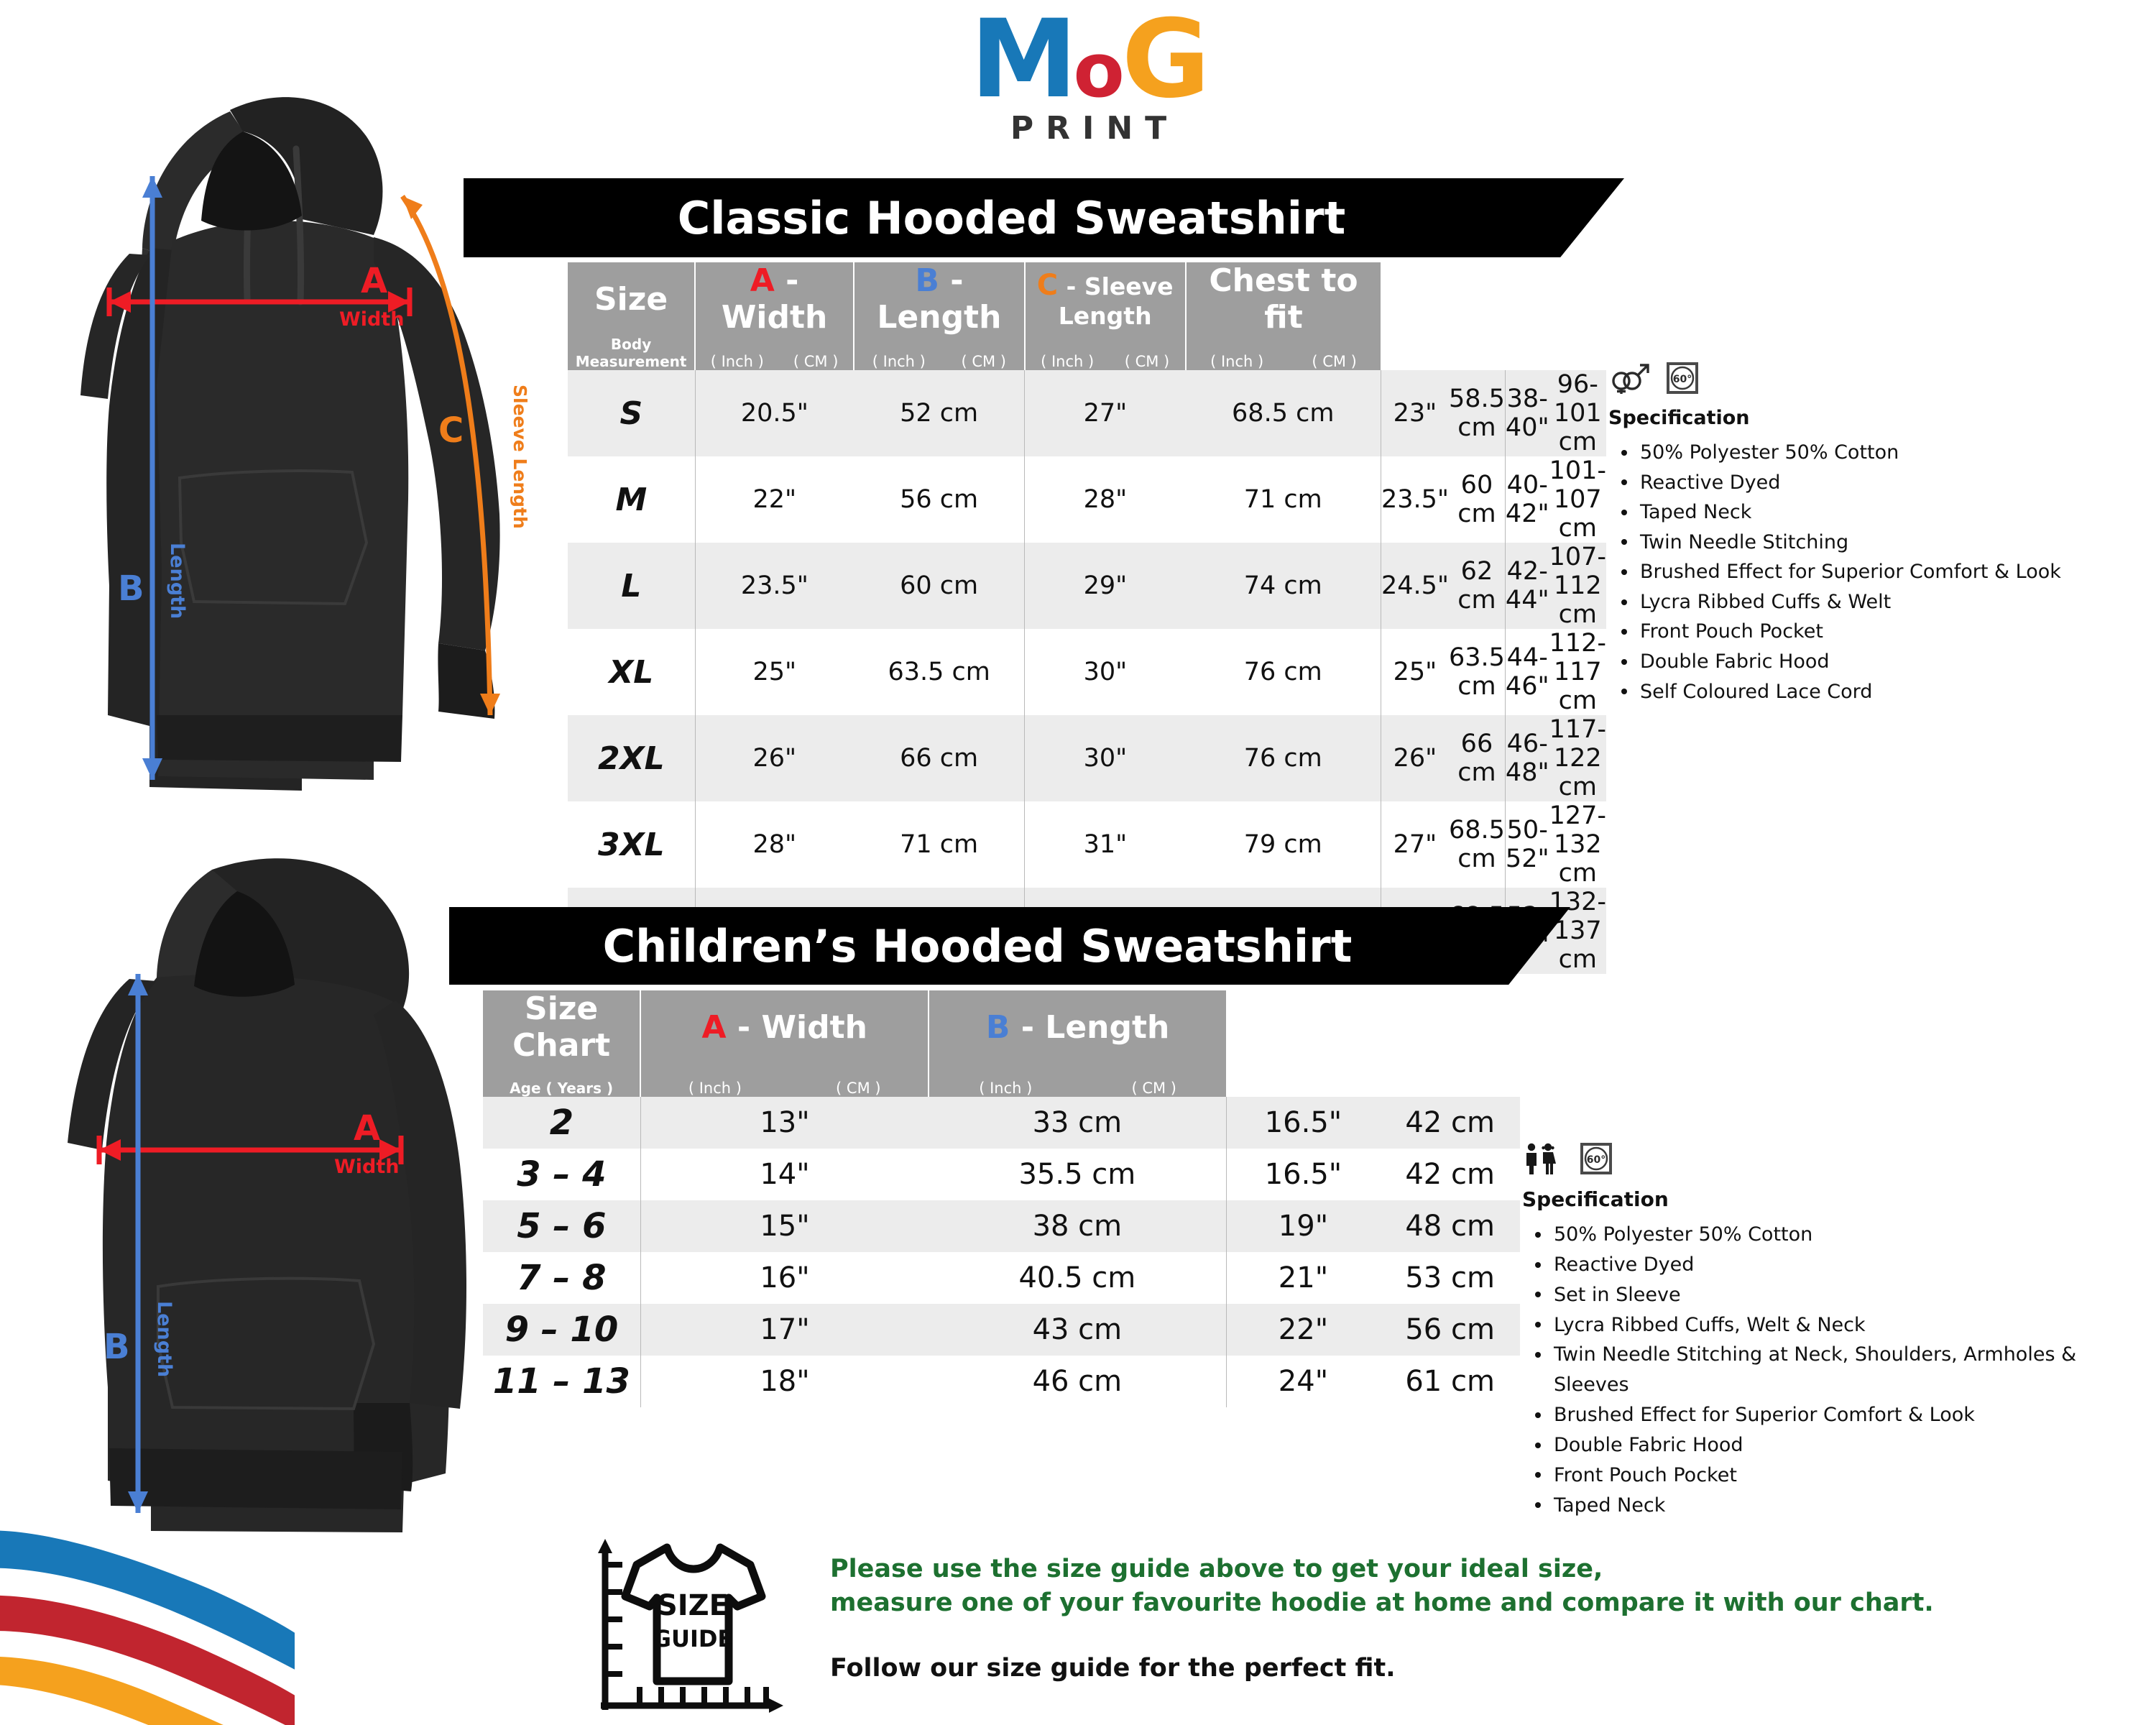  What do you see at coordinates (774, 413) in the screenshot?
I see `adult-cell-width-inch: 20.5"` at bounding box center [774, 413].